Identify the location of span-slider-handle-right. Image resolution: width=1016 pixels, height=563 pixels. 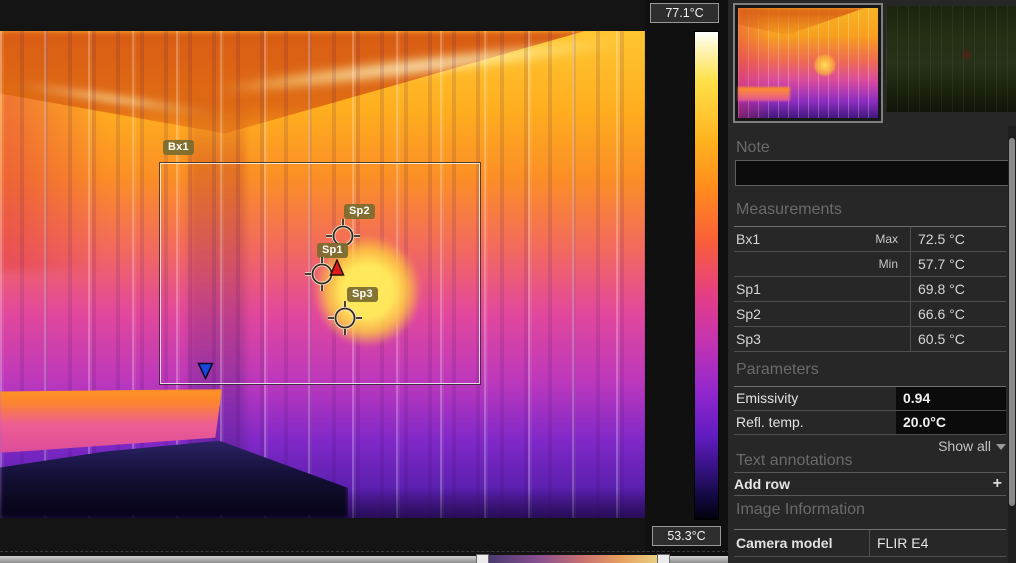
(663, 558).